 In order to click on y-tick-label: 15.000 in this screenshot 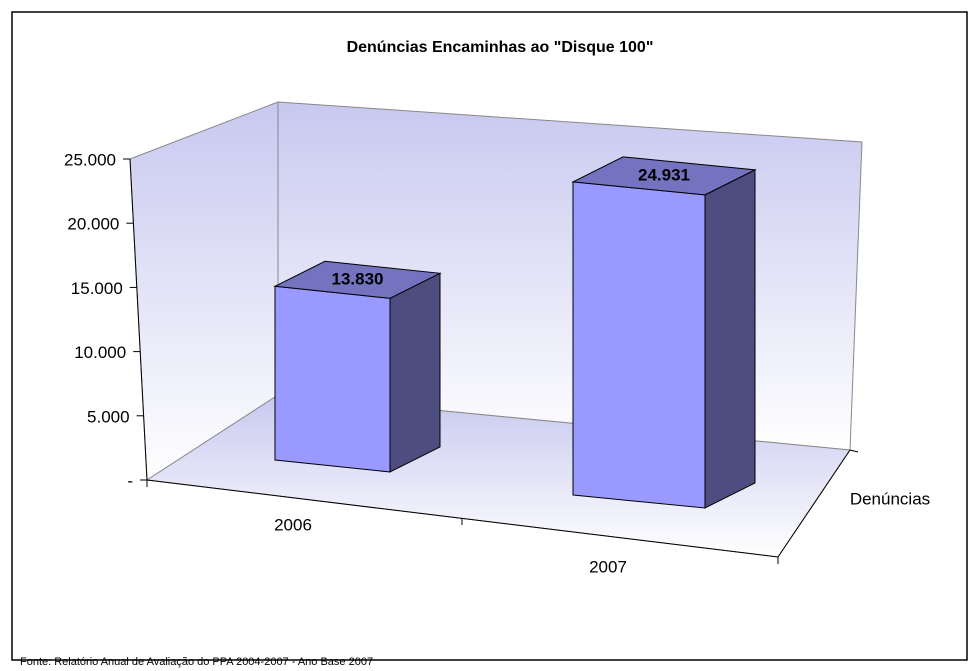, I will do `click(97, 288)`.